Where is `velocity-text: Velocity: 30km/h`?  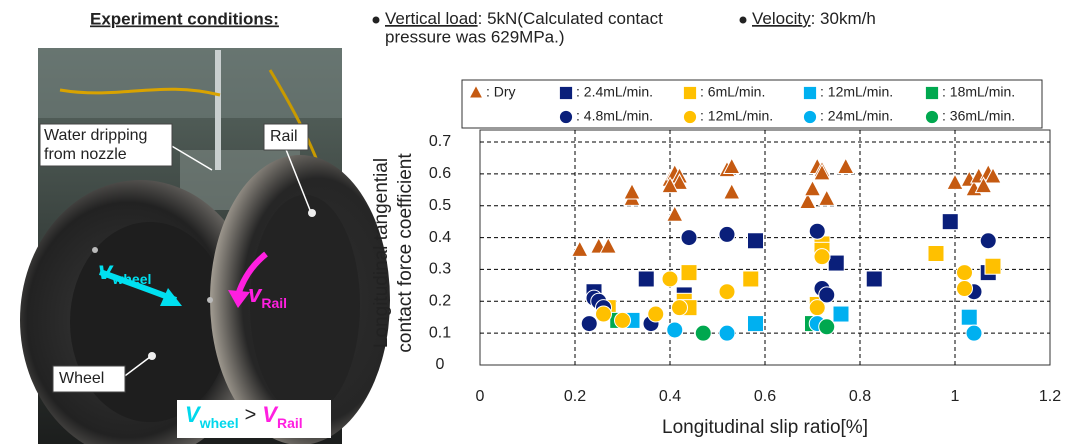 velocity-text: Velocity: 30km/h is located at coordinates (814, 18).